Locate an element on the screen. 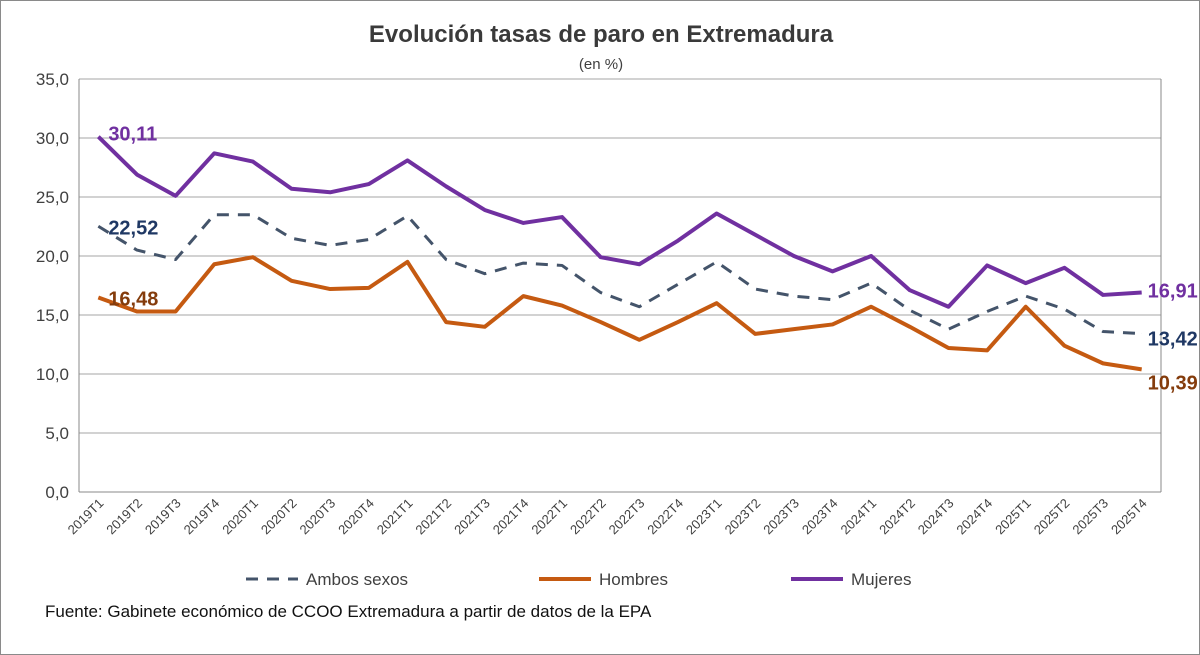 This screenshot has width=1200, height=655. x-tick-label: 2024T2 is located at coordinates (897, 517).